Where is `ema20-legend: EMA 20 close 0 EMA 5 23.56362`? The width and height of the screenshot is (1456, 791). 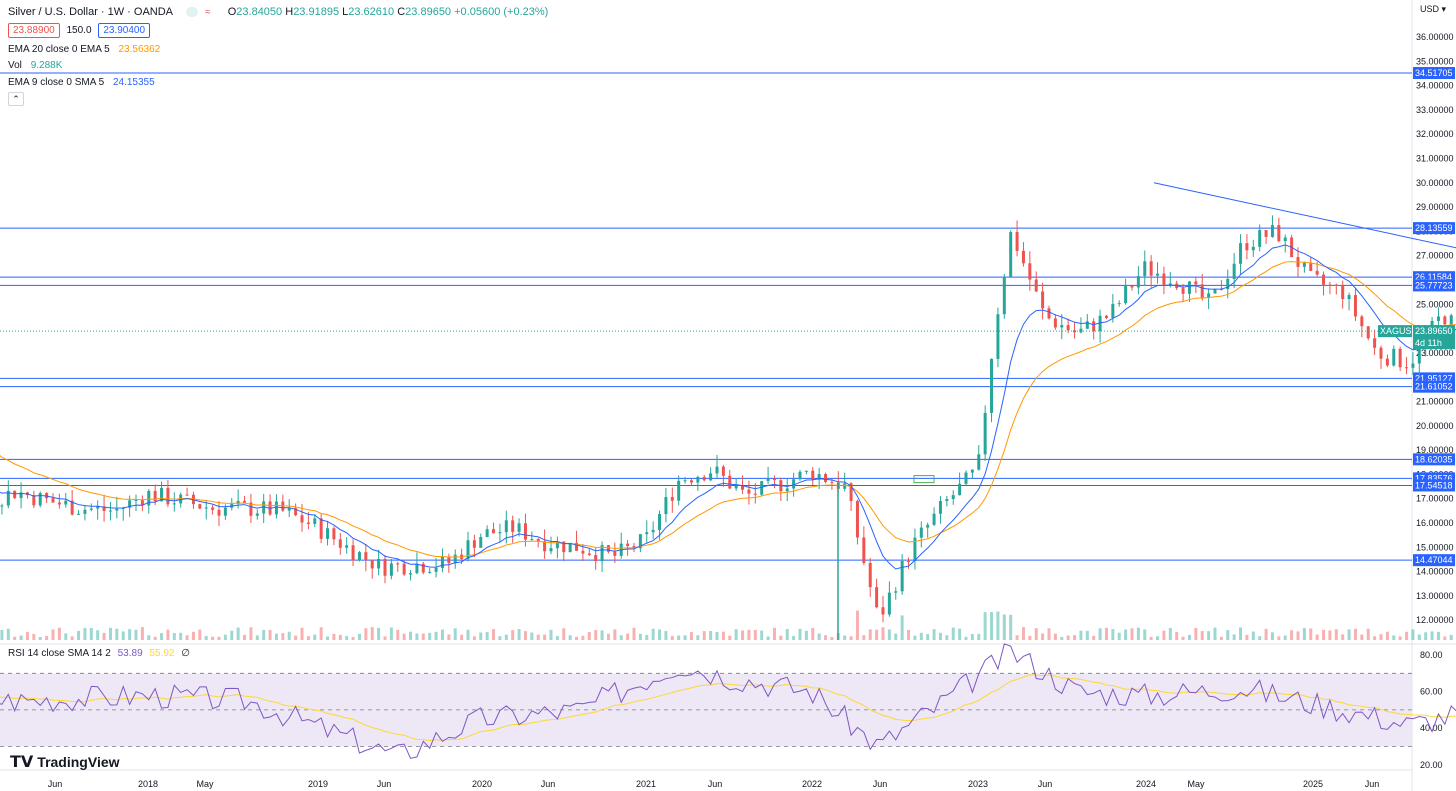
ema20-legend: EMA 20 close 0 EMA 5 23.56362 is located at coordinates (84, 49).